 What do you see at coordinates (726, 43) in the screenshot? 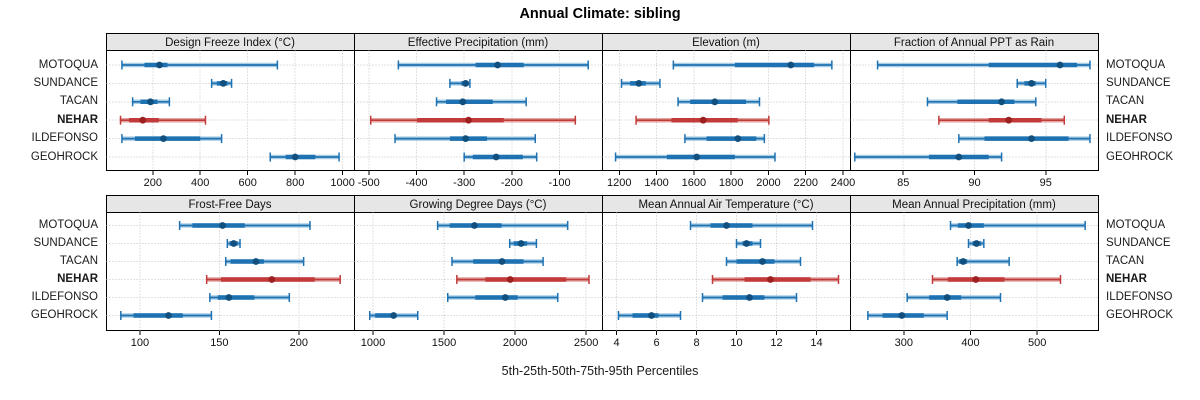
I see `panel-strip-title: Elevation (m)` at bounding box center [726, 43].